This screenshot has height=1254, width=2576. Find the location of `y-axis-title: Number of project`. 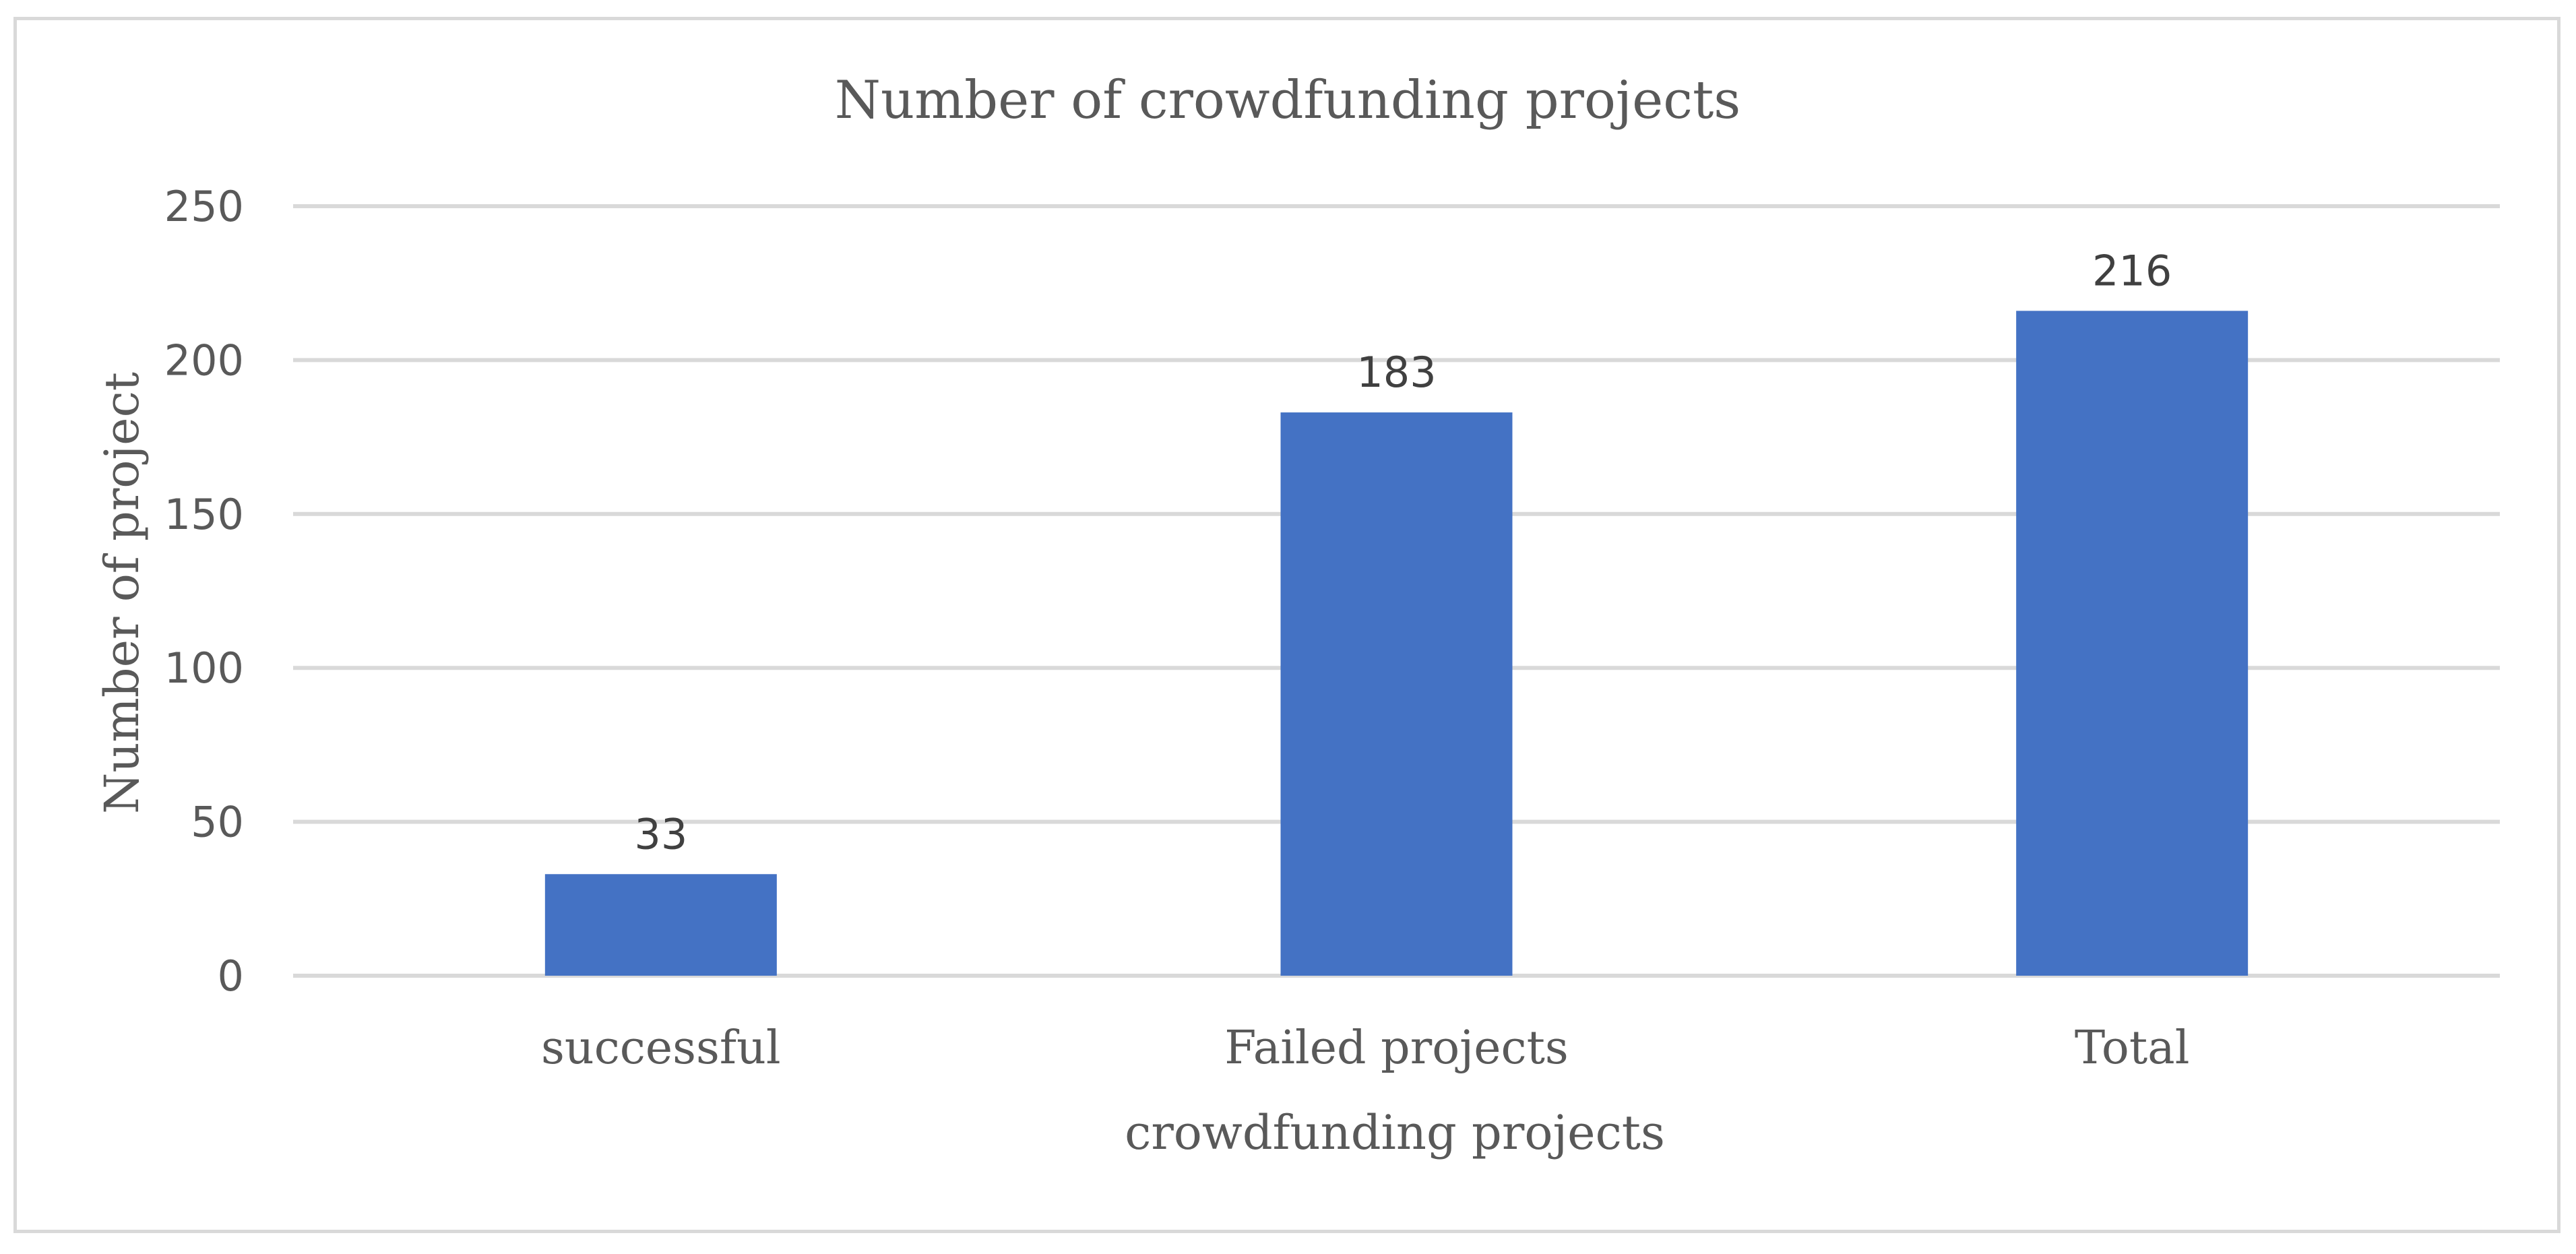

y-axis-title: Number of project is located at coordinates (122, 593).